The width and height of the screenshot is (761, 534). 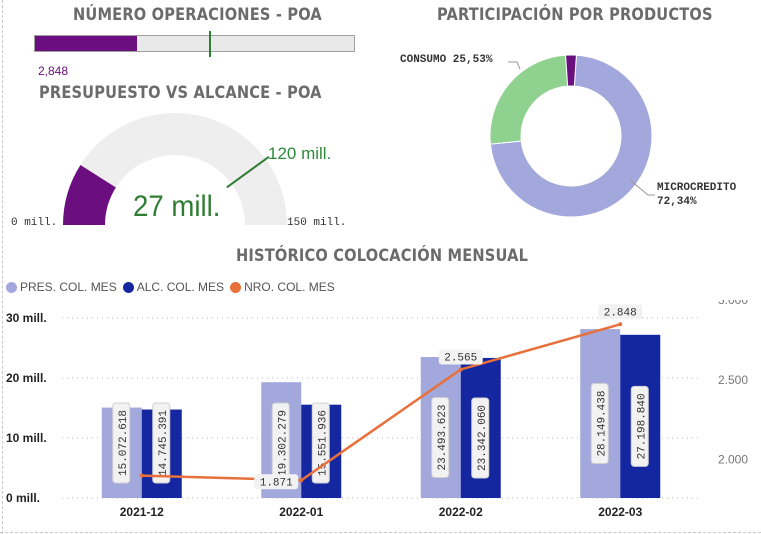 I want to click on legend-label: ALC. COL. MES, so click(x=180, y=287).